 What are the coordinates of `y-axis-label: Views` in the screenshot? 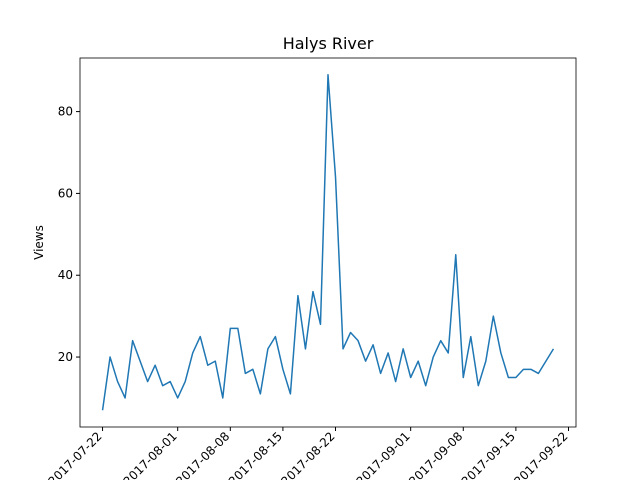 It's located at (39, 242).